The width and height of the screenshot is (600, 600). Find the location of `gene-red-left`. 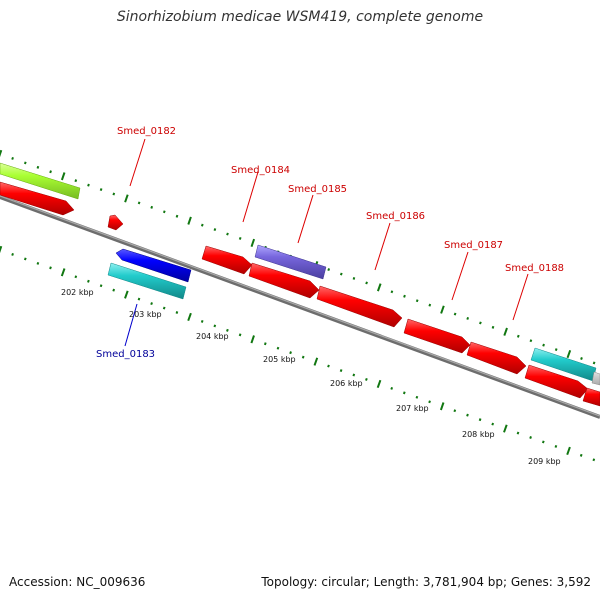

gene-red-left is located at coordinates (37, 198).